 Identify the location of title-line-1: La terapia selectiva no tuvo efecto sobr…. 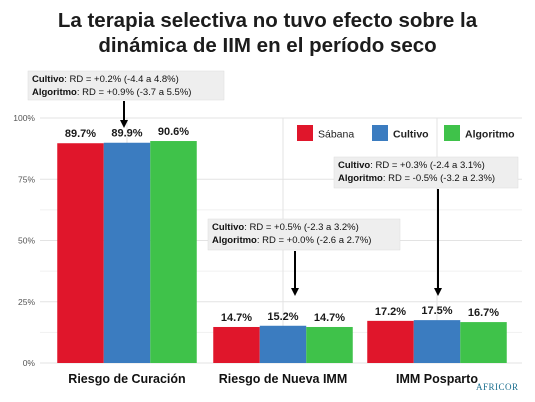
(267, 20).